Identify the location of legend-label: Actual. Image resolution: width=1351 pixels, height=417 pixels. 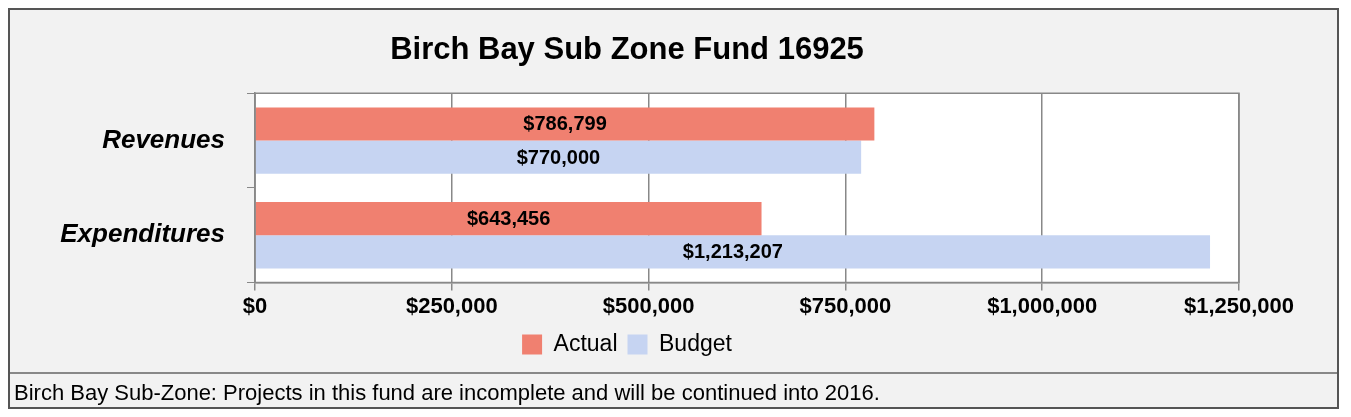
(585, 342).